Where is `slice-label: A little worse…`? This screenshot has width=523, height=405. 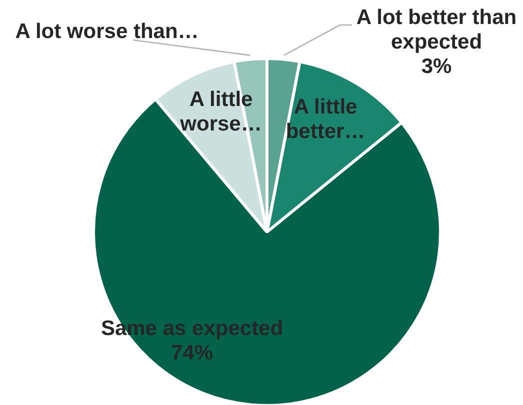
slice-label: A little worse… is located at coordinates (220, 112).